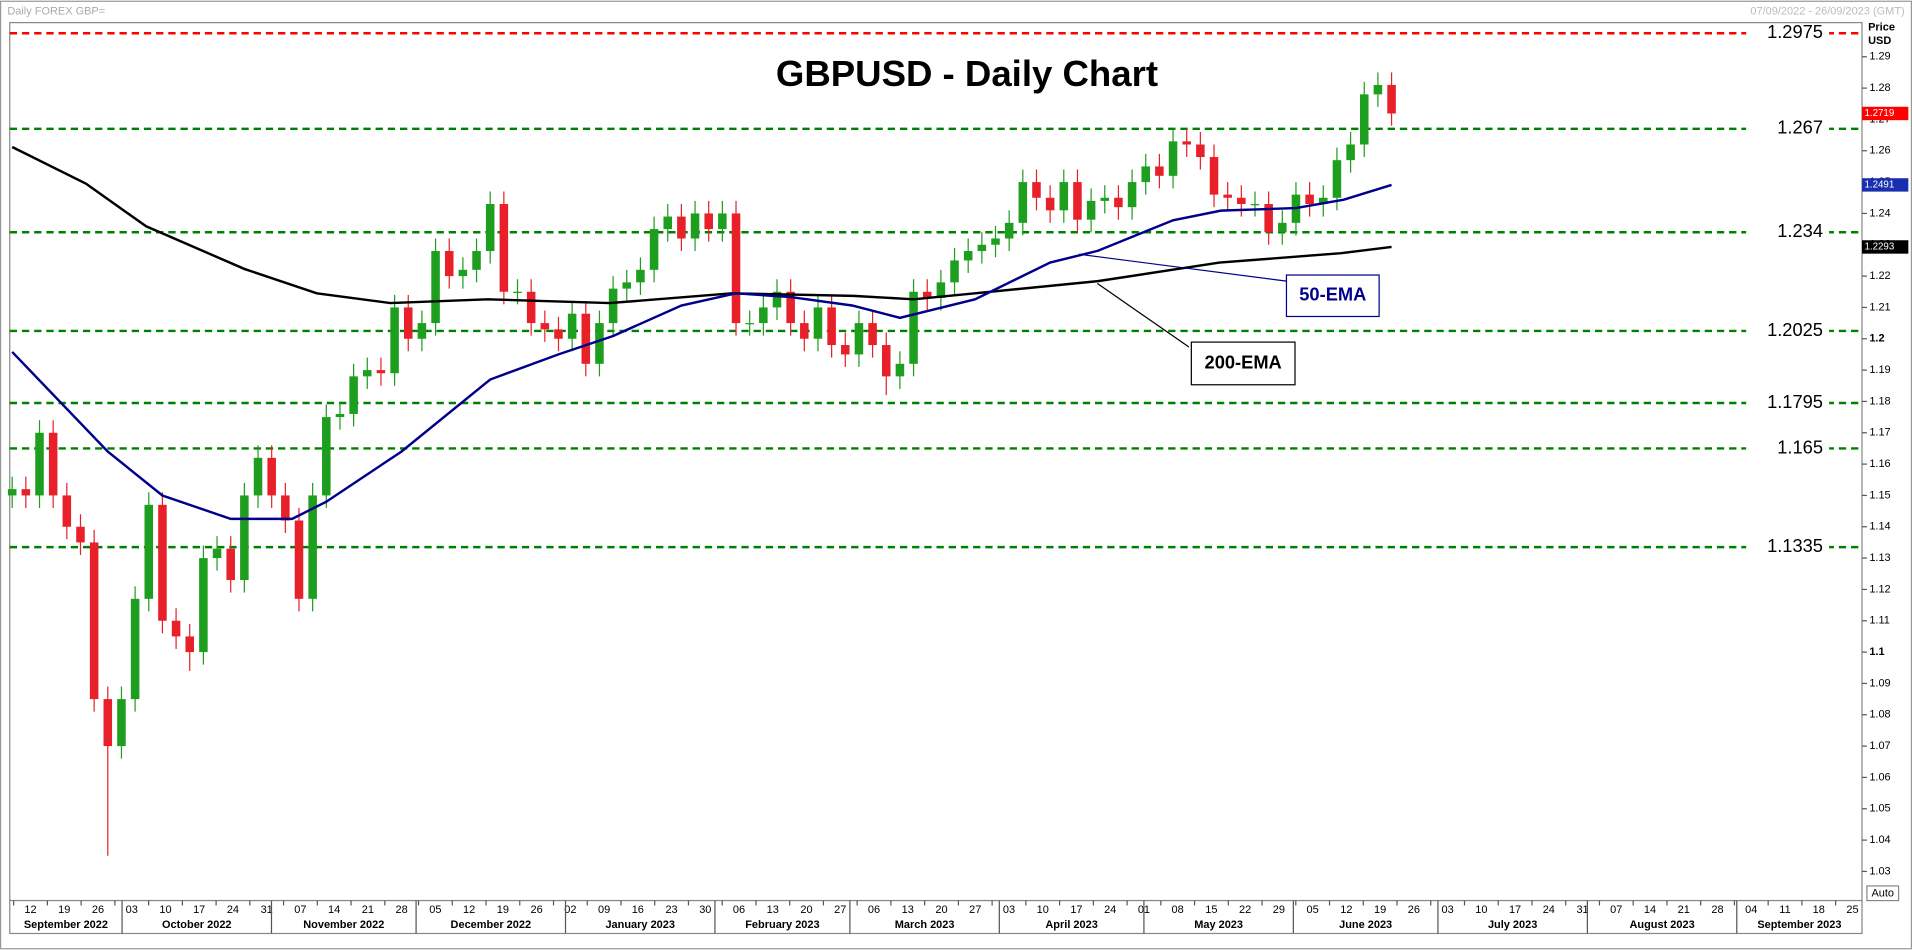  I want to click on y-tick-label: 1.26, so click(1879, 151).